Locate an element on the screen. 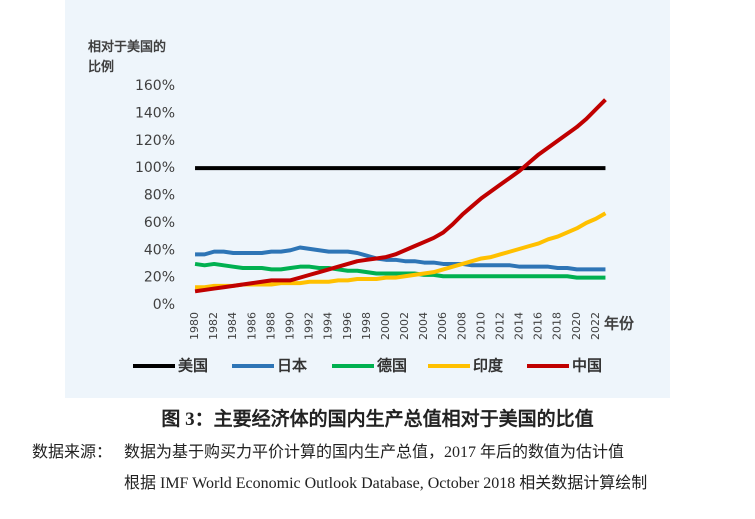 Image resolution: width=755 pixels, height=519 pixels. legend-label: 德国 is located at coordinates (392, 366).